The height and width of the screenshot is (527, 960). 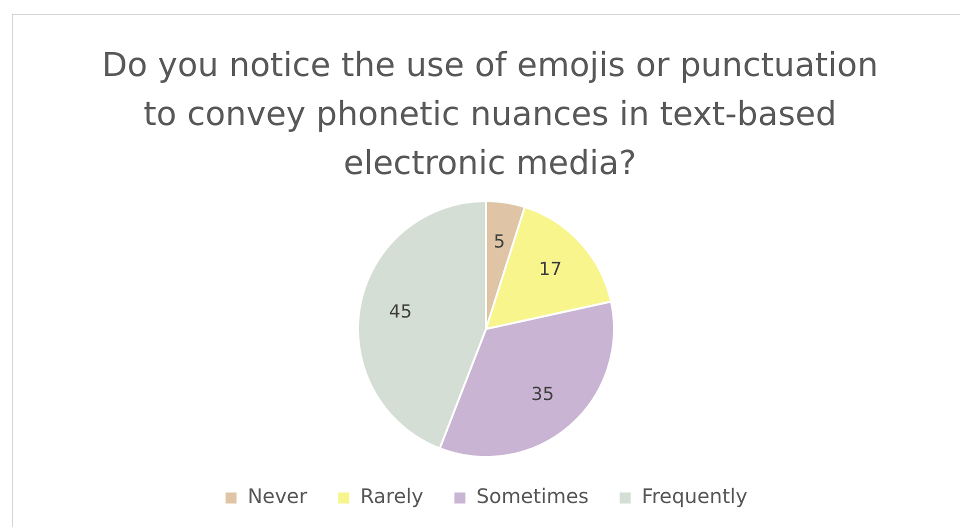 I want to click on data-label: 17, so click(x=550, y=269).